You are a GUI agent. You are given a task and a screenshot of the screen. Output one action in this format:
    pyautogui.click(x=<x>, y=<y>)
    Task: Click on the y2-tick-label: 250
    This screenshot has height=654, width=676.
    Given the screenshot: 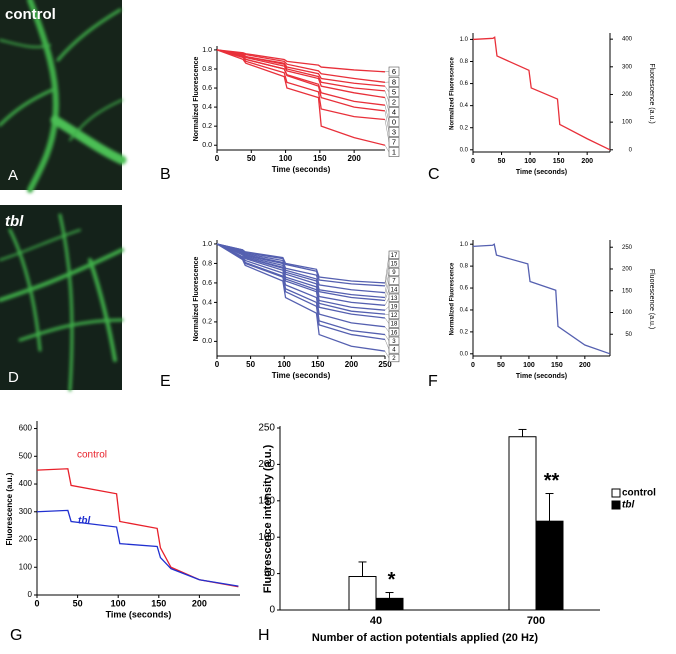 What is the action you would take?
    pyautogui.click(x=627, y=248)
    